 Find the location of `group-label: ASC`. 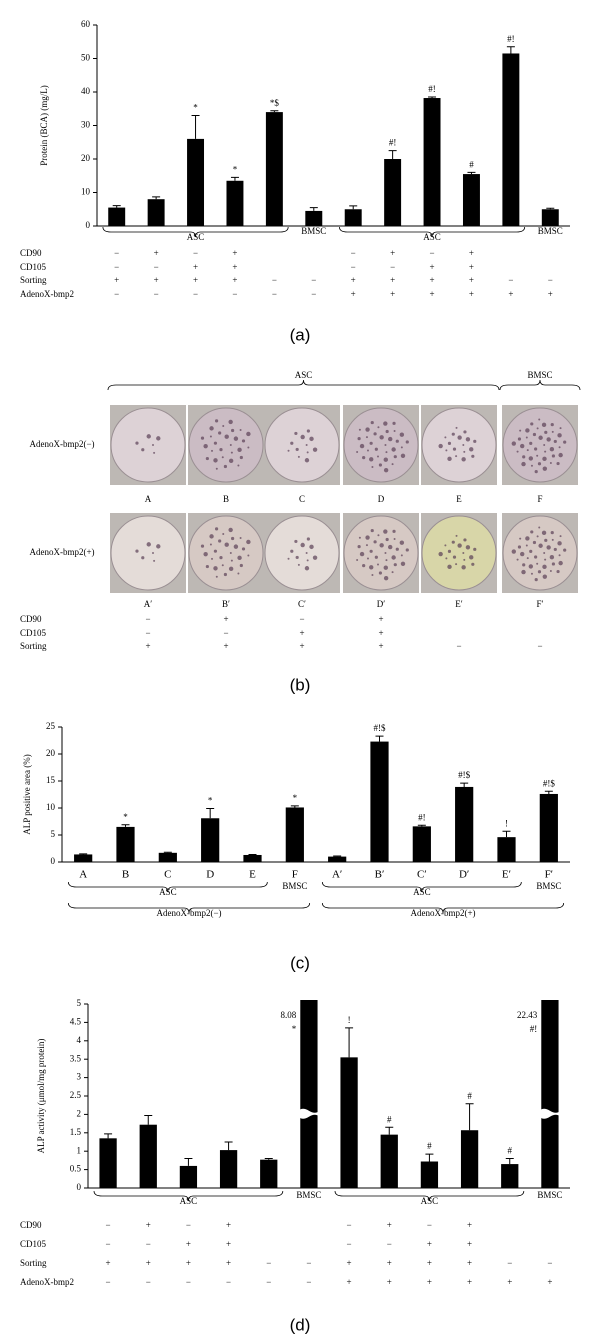

group-label: ASC is located at coordinates (189, 1201).